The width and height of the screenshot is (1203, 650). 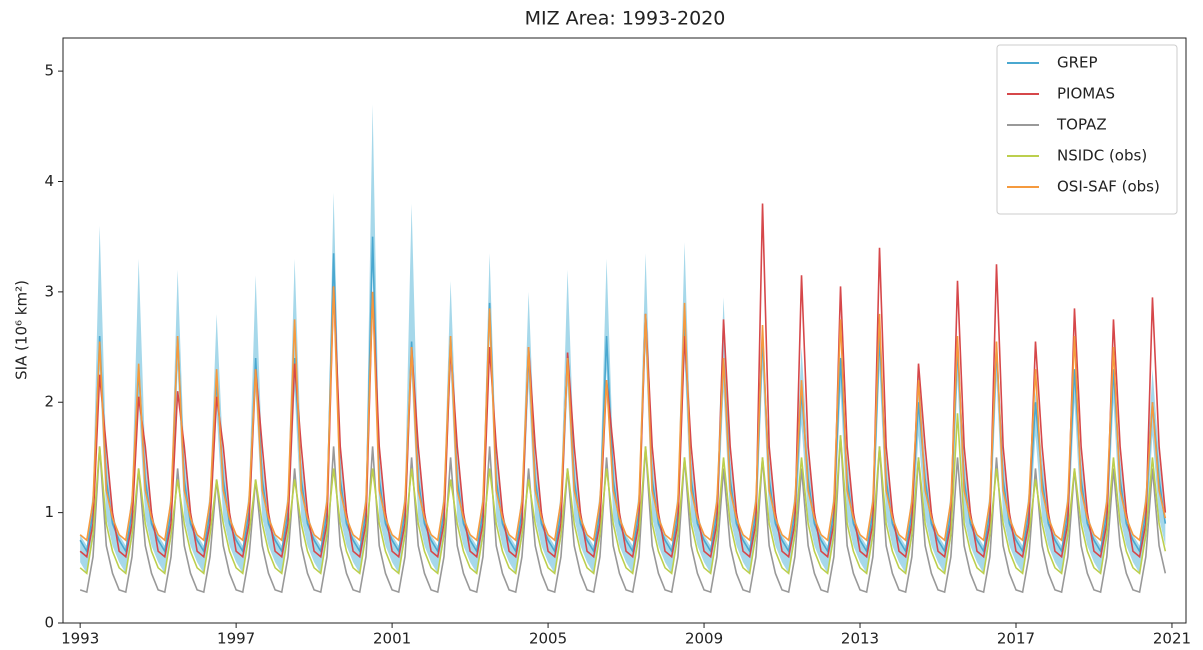 What do you see at coordinates (49, 623) in the screenshot?
I see `y-tick-label: 0` at bounding box center [49, 623].